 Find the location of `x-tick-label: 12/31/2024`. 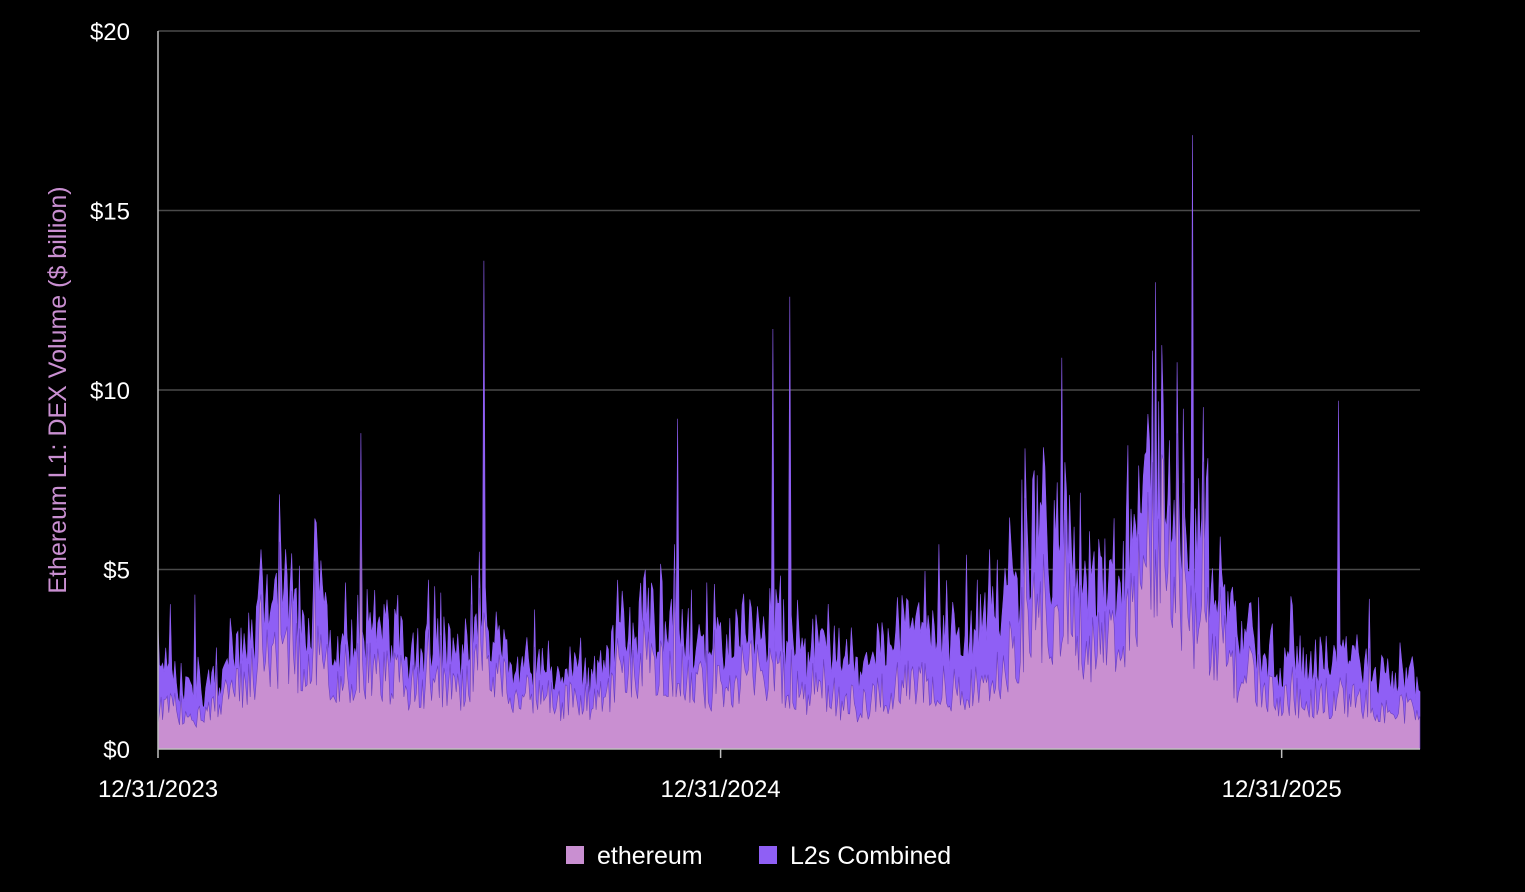

x-tick-label: 12/31/2024 is located at coordinates (721, 789).